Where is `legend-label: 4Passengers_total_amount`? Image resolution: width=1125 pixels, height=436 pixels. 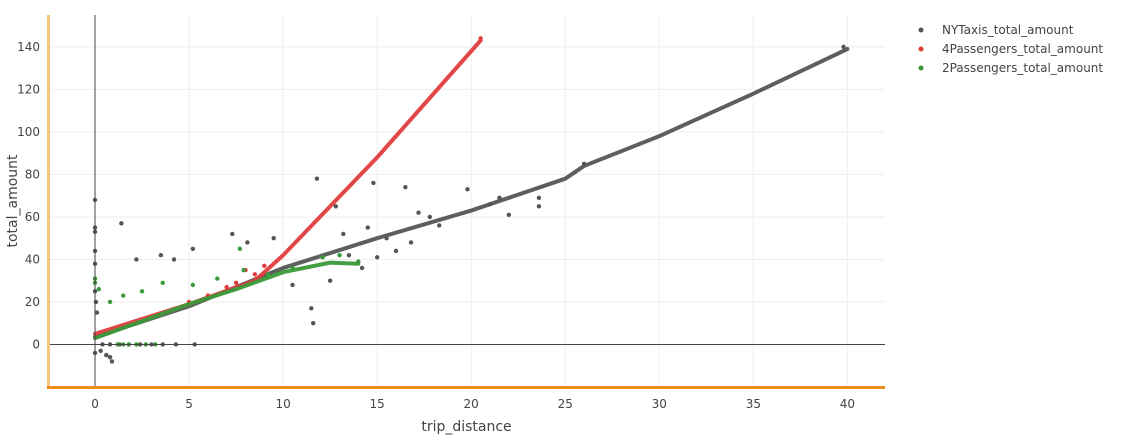 legend-label: 4Passengers_total_amount is located at coordinates (1022, 49).